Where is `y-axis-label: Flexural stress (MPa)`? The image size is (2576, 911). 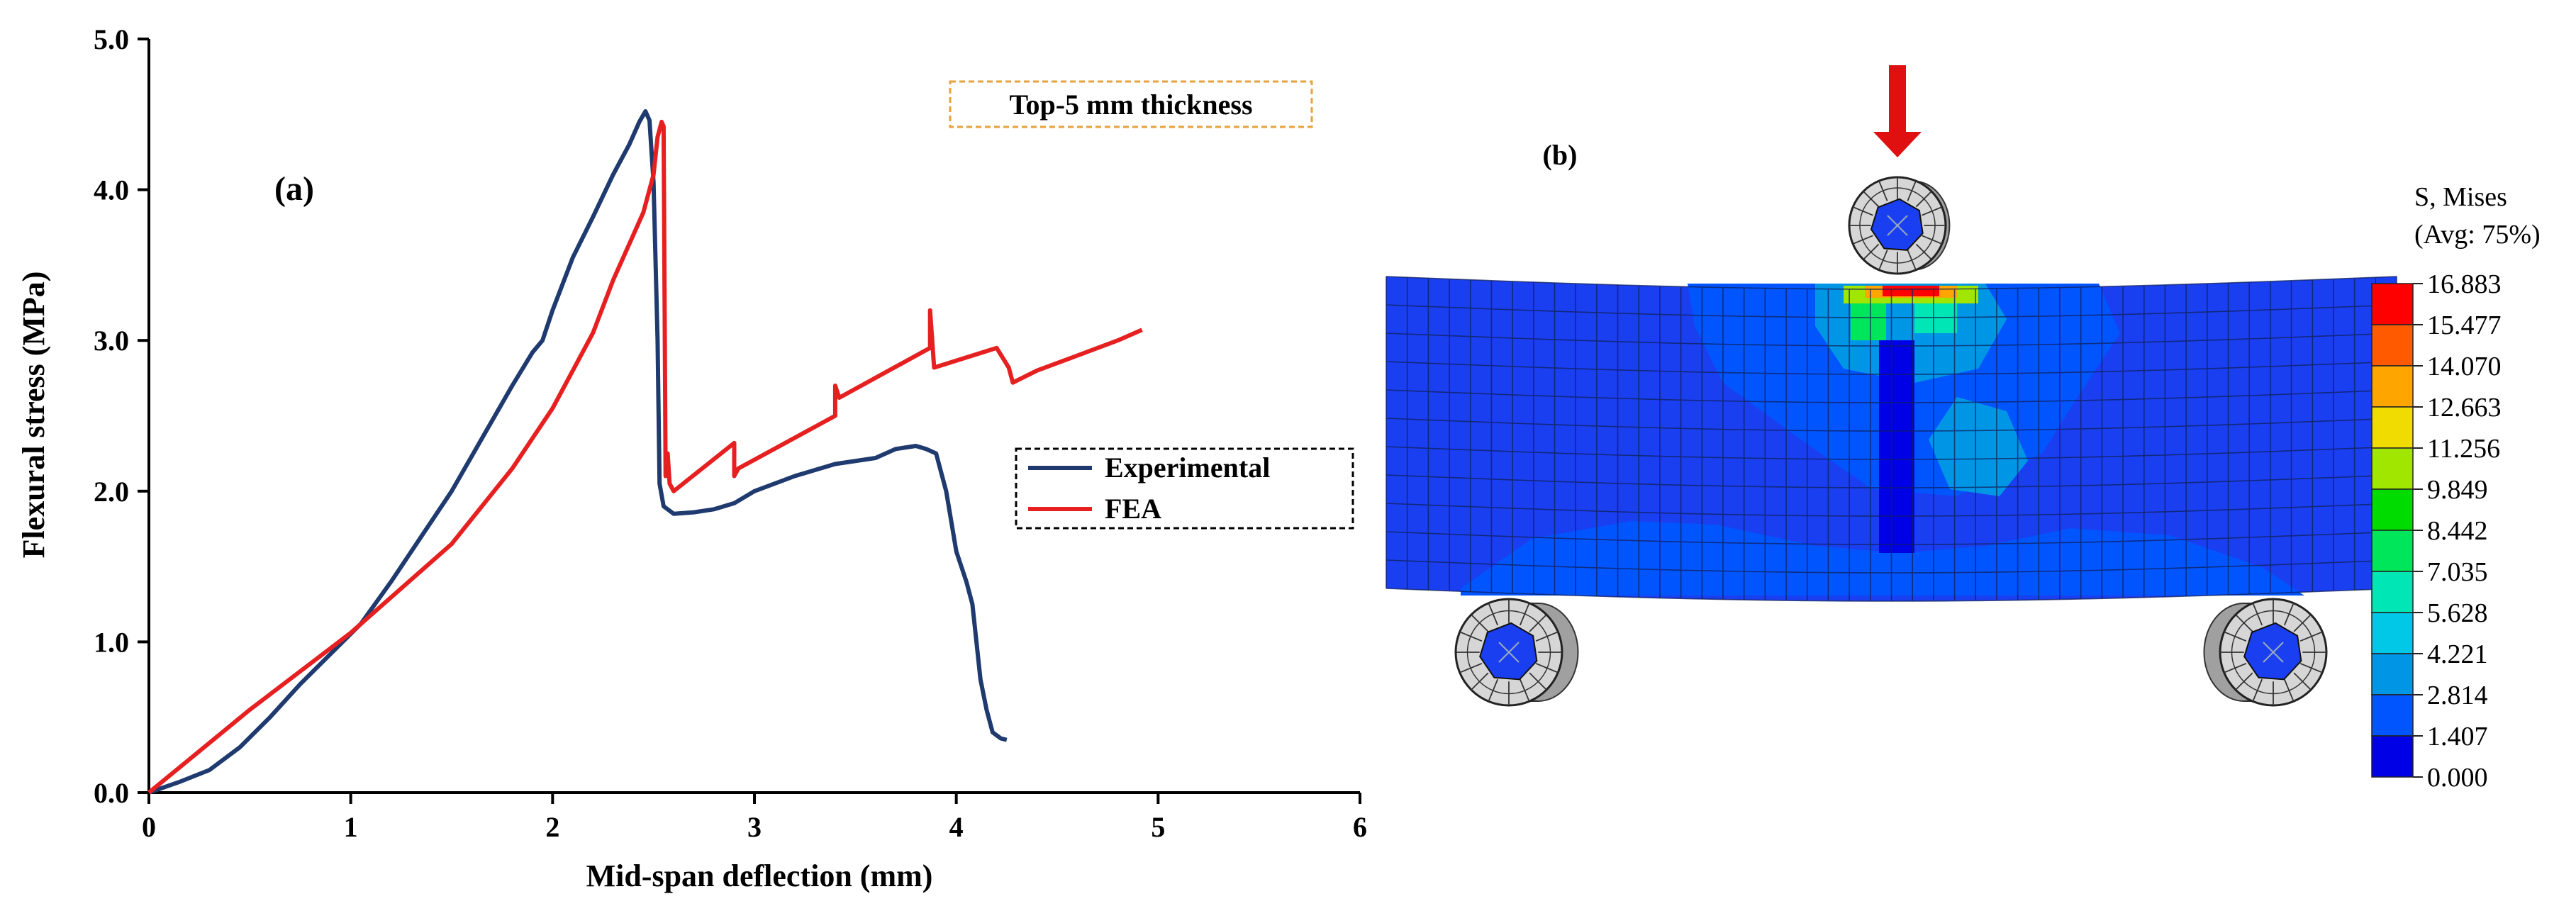 y-axis-label: Flexural stress (MPa) is located at coordinates (33, 416).